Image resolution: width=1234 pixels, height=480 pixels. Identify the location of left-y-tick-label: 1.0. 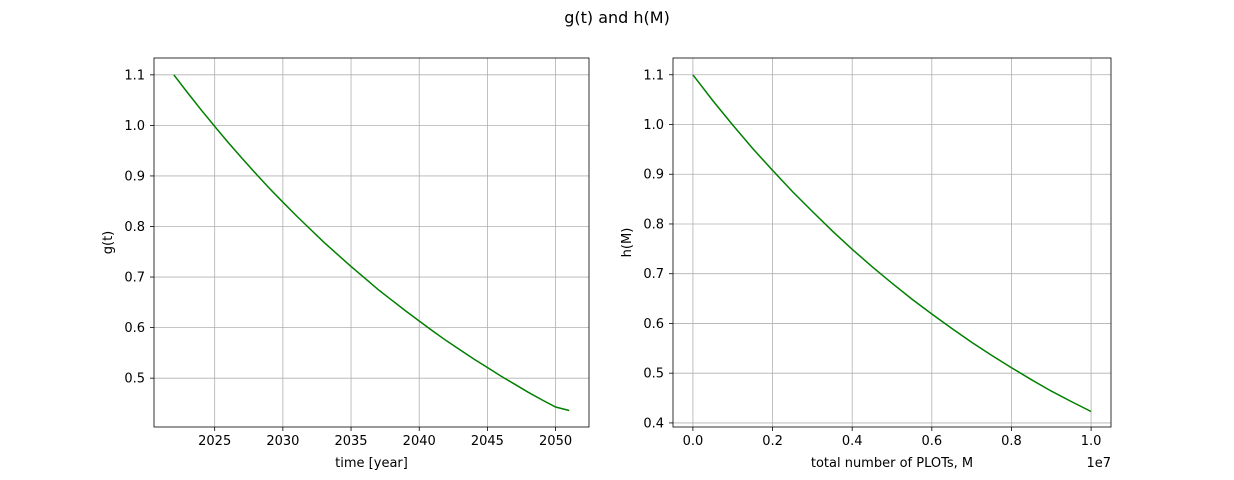
(134, 126).